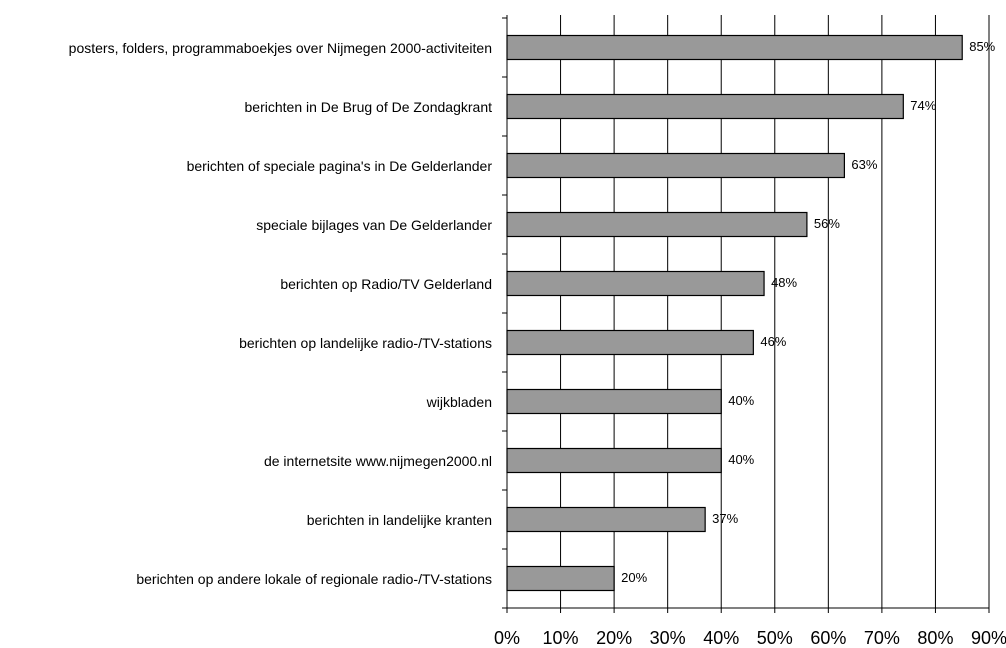 The width and height of the screenshot is (1006, 648). I want to click on data-label: 46%, so click(773, 341).